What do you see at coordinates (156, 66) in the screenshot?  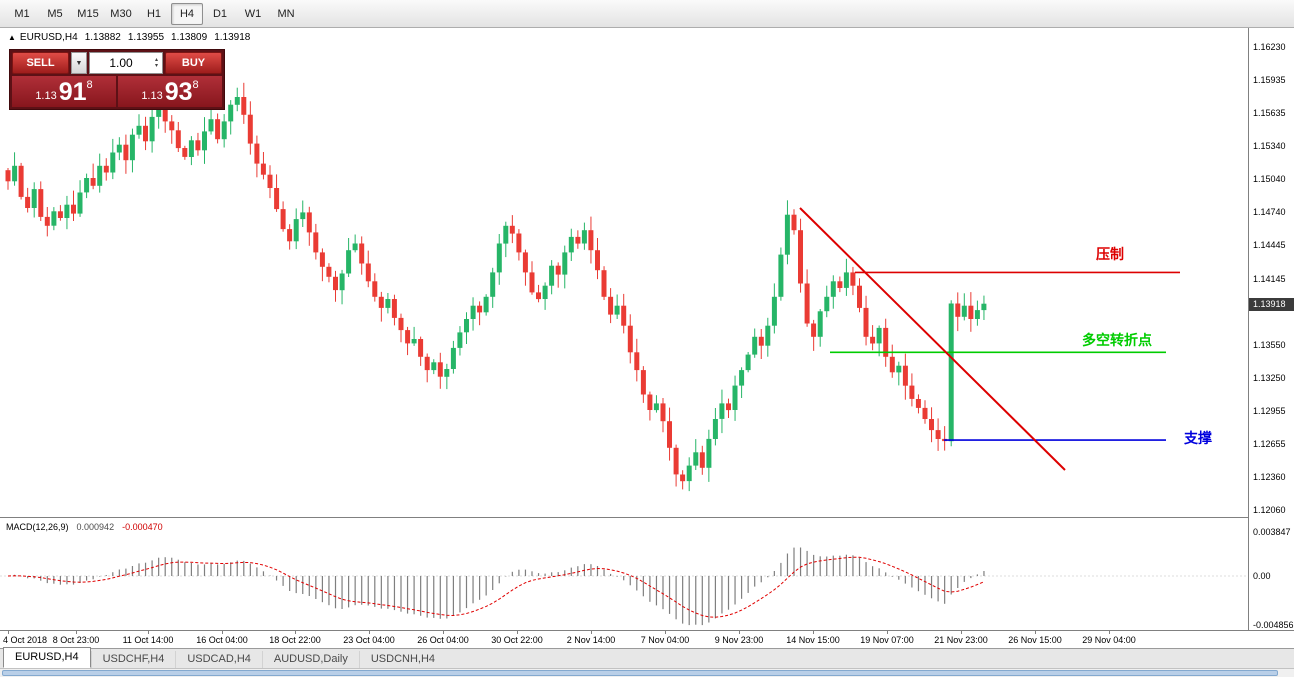 I see `volume-down-arrow-icon: ▾` at bounding box center [156, 66].